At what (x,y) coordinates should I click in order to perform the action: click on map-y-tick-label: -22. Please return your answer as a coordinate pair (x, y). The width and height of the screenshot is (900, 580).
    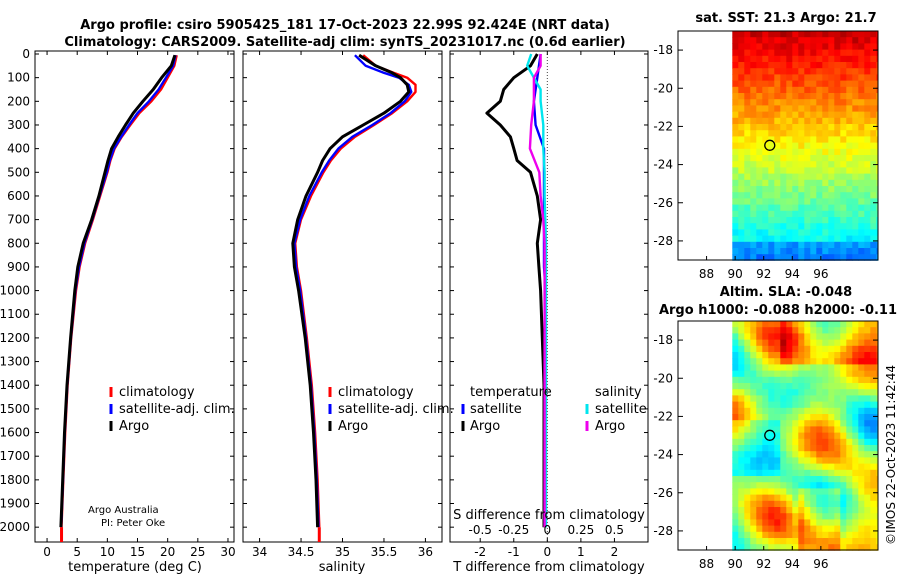
    Looking at the image, I should click on (663, 126).